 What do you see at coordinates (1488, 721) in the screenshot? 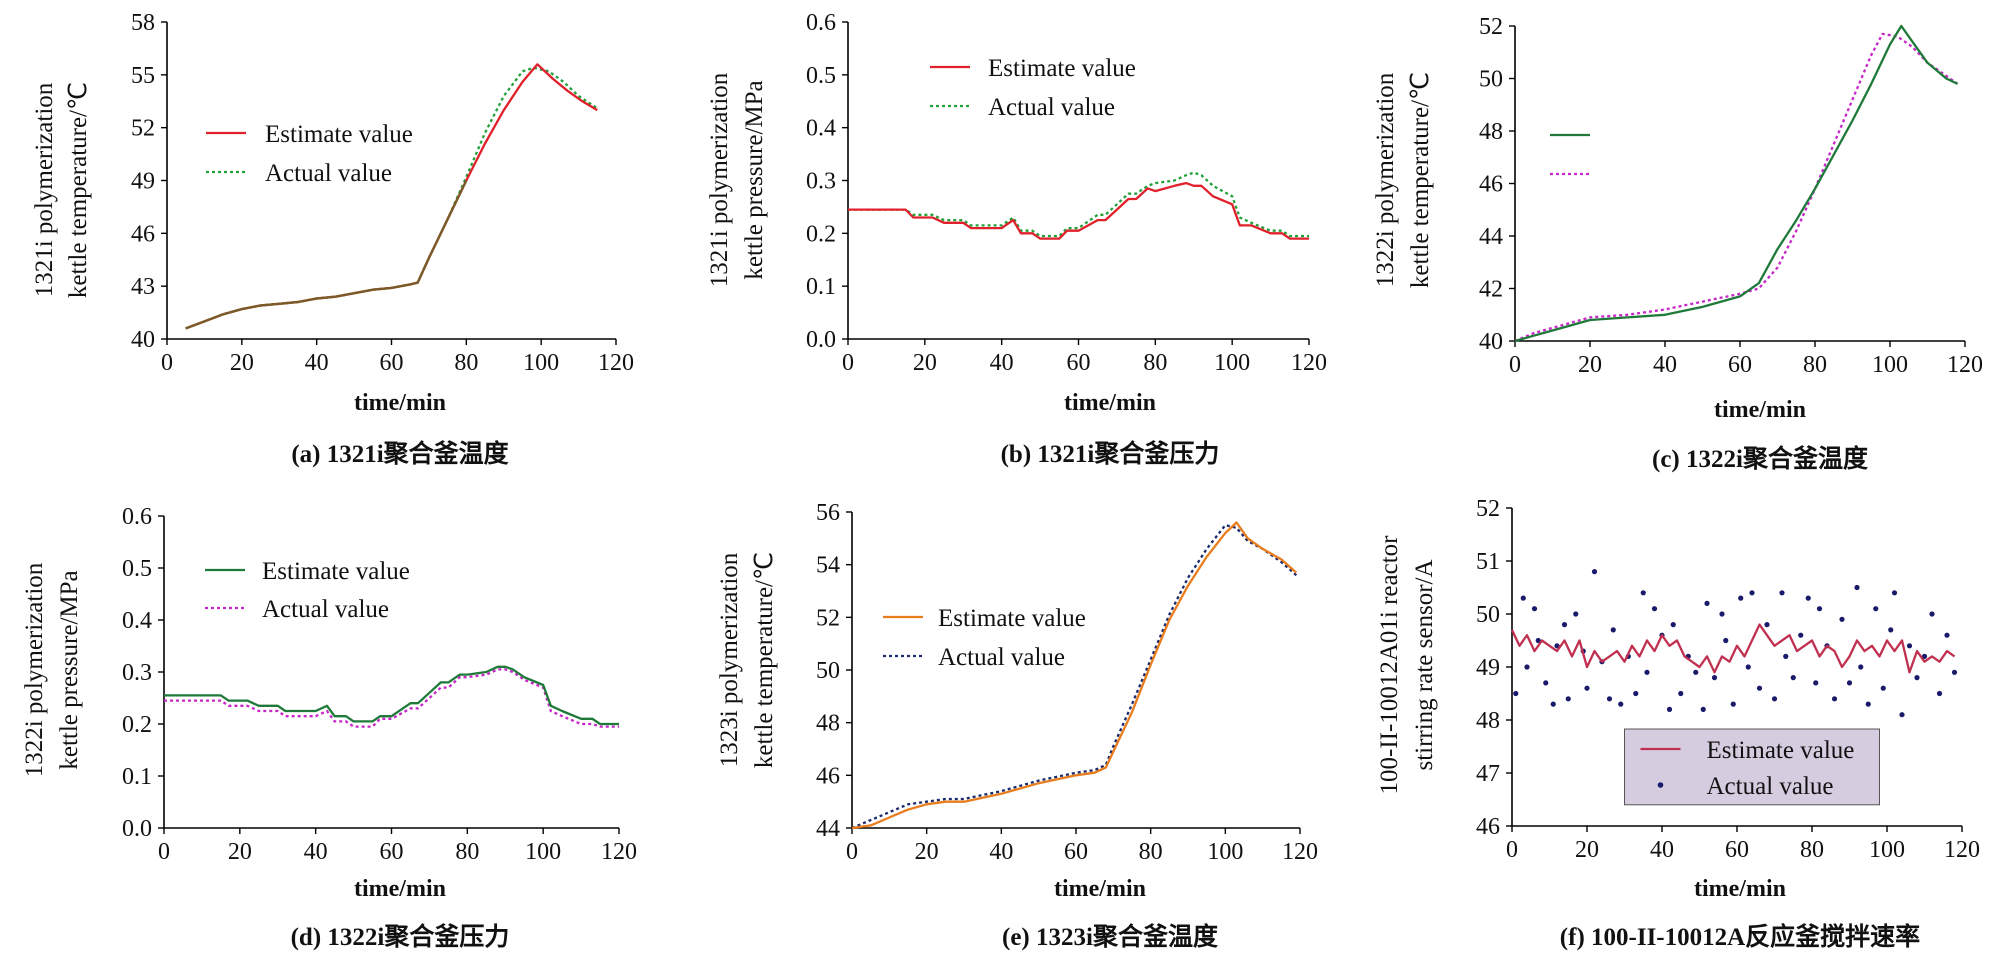
I see `panel-f-ytick-label: 48` at bounding box center [1488, 721].